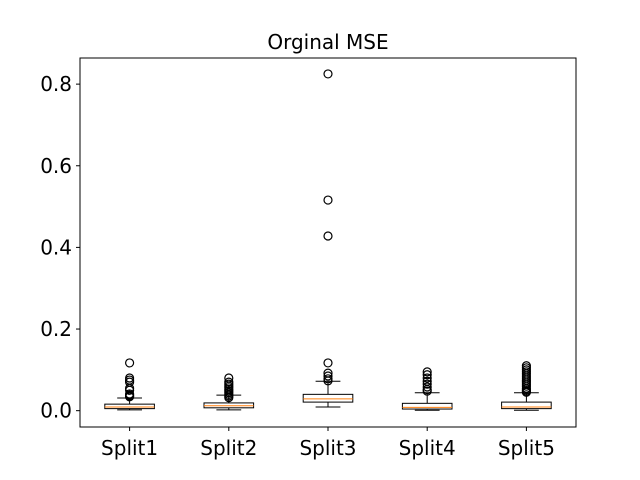 The height and width of the screenshot is (480, 640). Describe the element at coordinates (56, 166) in the screenshot. I see `y-tick-label: 0.6` at that location.